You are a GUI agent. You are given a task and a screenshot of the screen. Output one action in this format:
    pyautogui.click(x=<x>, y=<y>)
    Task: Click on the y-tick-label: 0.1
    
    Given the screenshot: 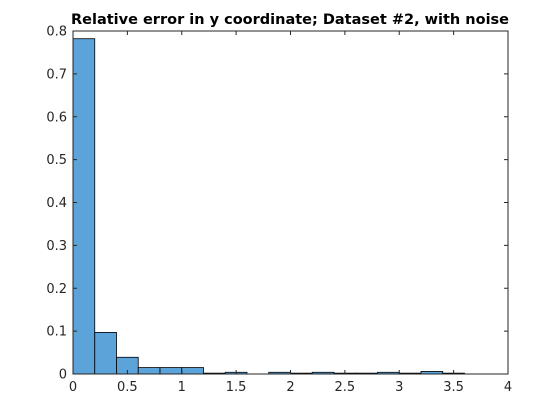 What is the action you would take?
    pyautogui.click(x=56, y=332)
    